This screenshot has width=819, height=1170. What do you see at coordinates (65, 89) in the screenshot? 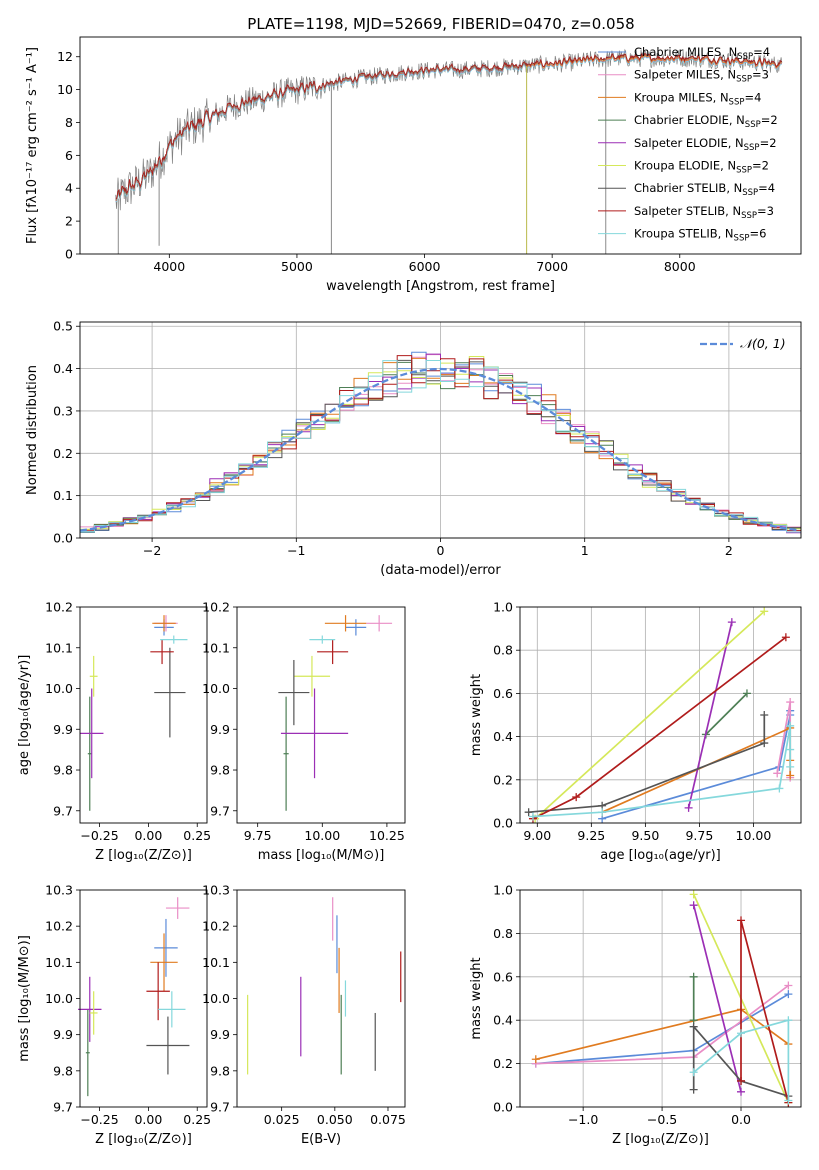
I see `y-tick-label: 10` at bounding box center [65, 89].